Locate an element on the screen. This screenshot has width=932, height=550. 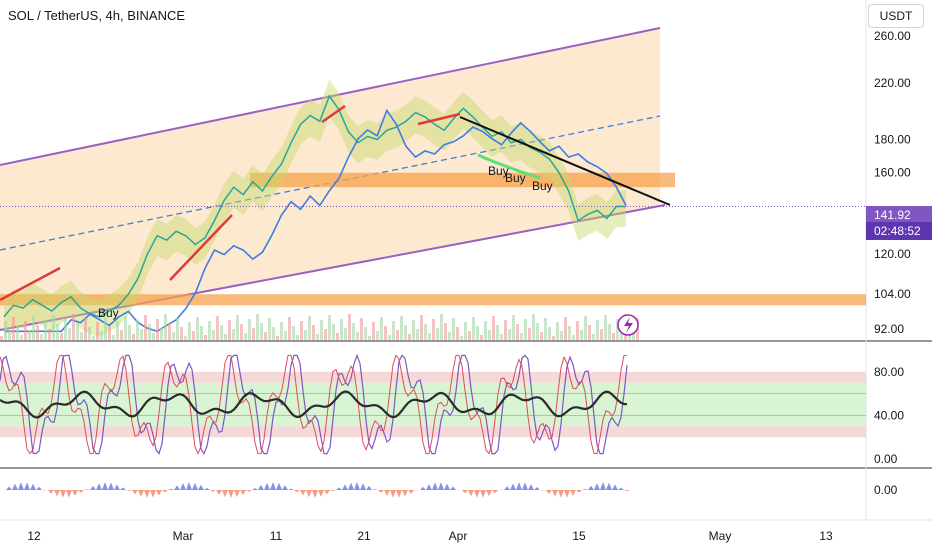
rsi-axis-tick: 80.00 is located at coordinates (889, 372).